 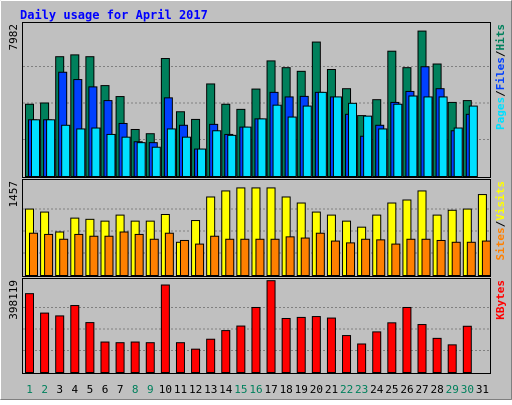 I want to click on x-tick-label: 15, so click(x=240, y=389).